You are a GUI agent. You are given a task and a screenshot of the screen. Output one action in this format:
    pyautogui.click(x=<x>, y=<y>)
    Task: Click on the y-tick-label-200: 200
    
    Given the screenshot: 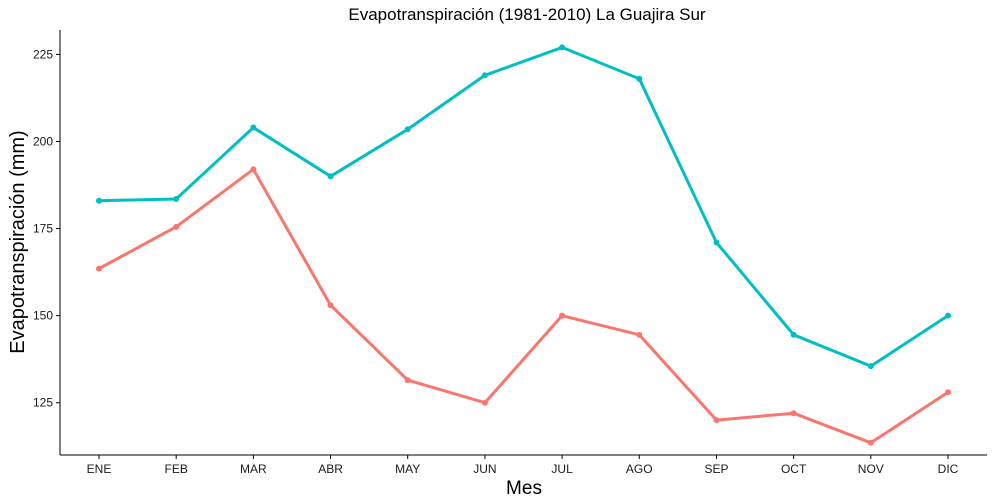 What is the action you would take?
    pyautogui.click(x=43, y=141)
    